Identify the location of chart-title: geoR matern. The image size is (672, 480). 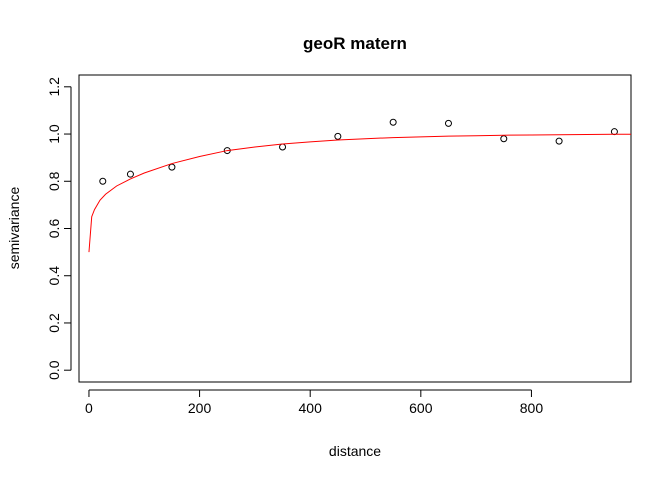
(355, 43).